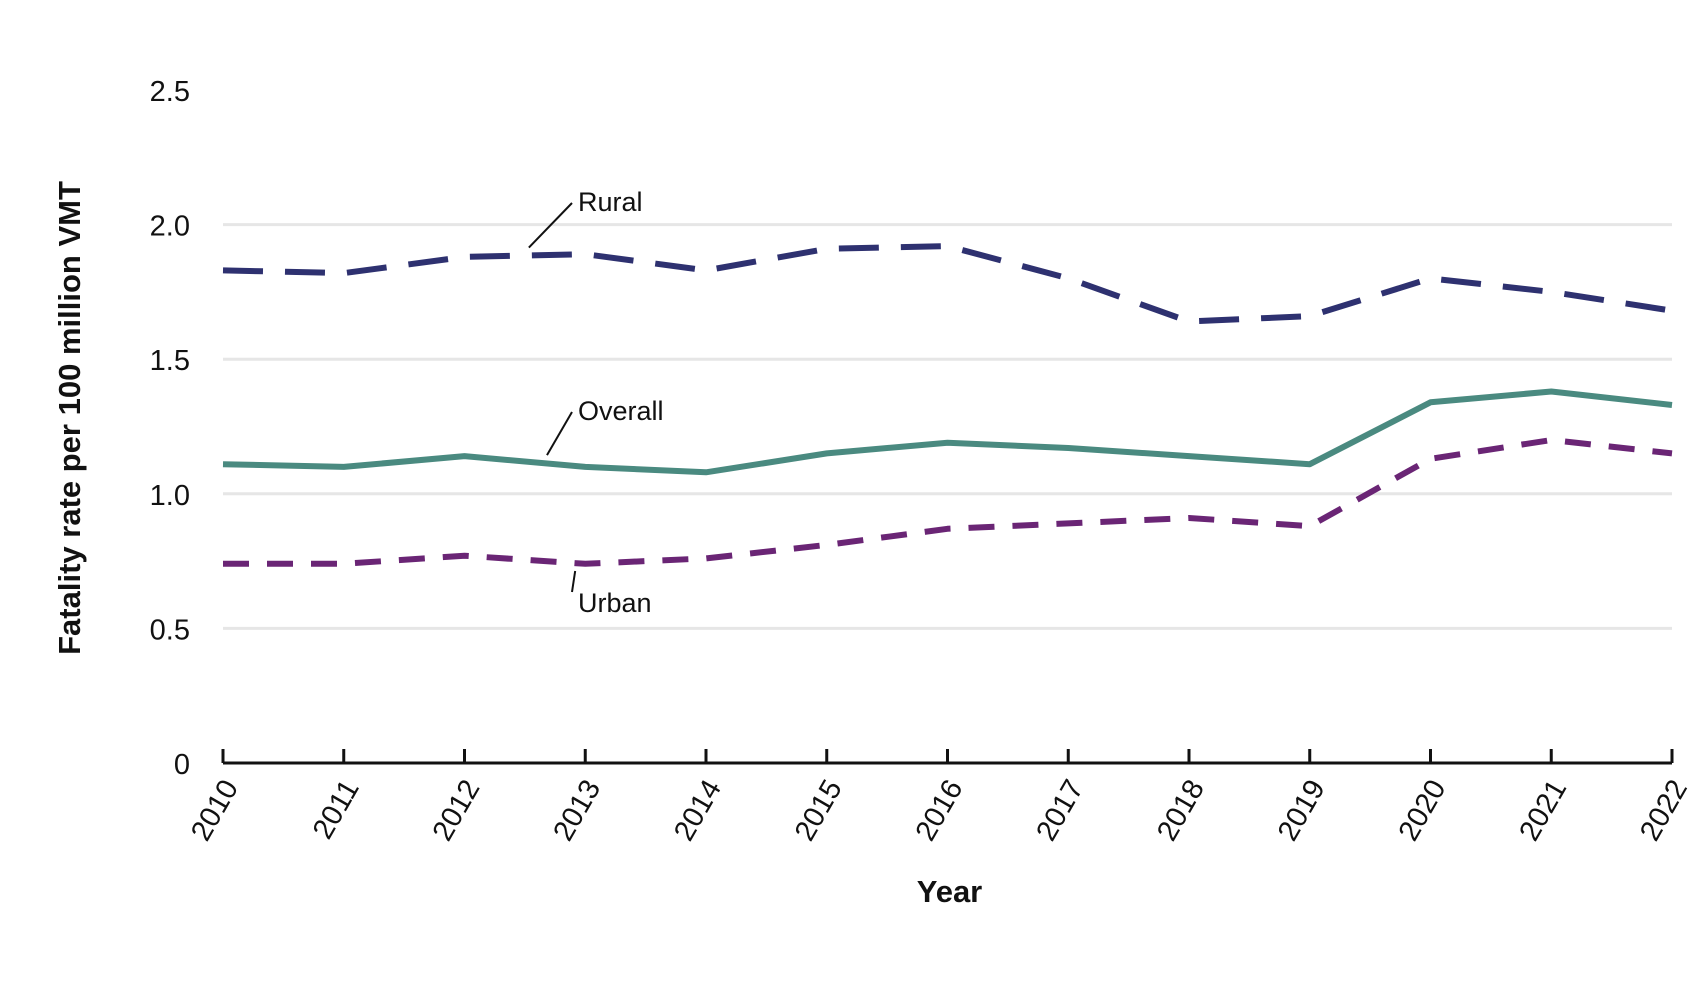  I want to click on series-labels: Rural Overall Urban, so click(596, 402).